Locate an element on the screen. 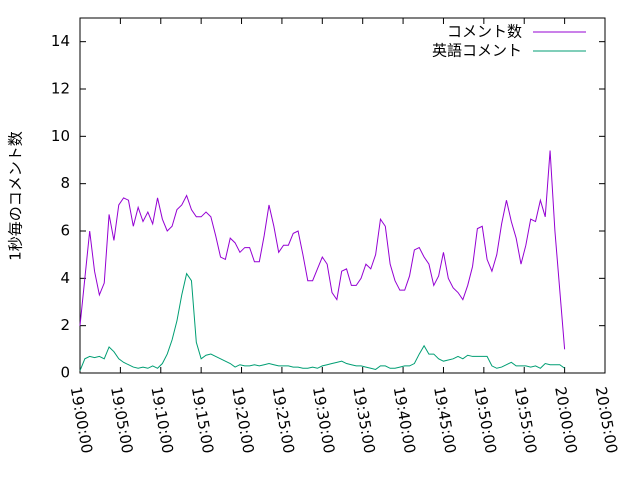 This screenshot has height=480, width=640. x-tick-label: 20:00:00 is located at coordinates (565, 419).